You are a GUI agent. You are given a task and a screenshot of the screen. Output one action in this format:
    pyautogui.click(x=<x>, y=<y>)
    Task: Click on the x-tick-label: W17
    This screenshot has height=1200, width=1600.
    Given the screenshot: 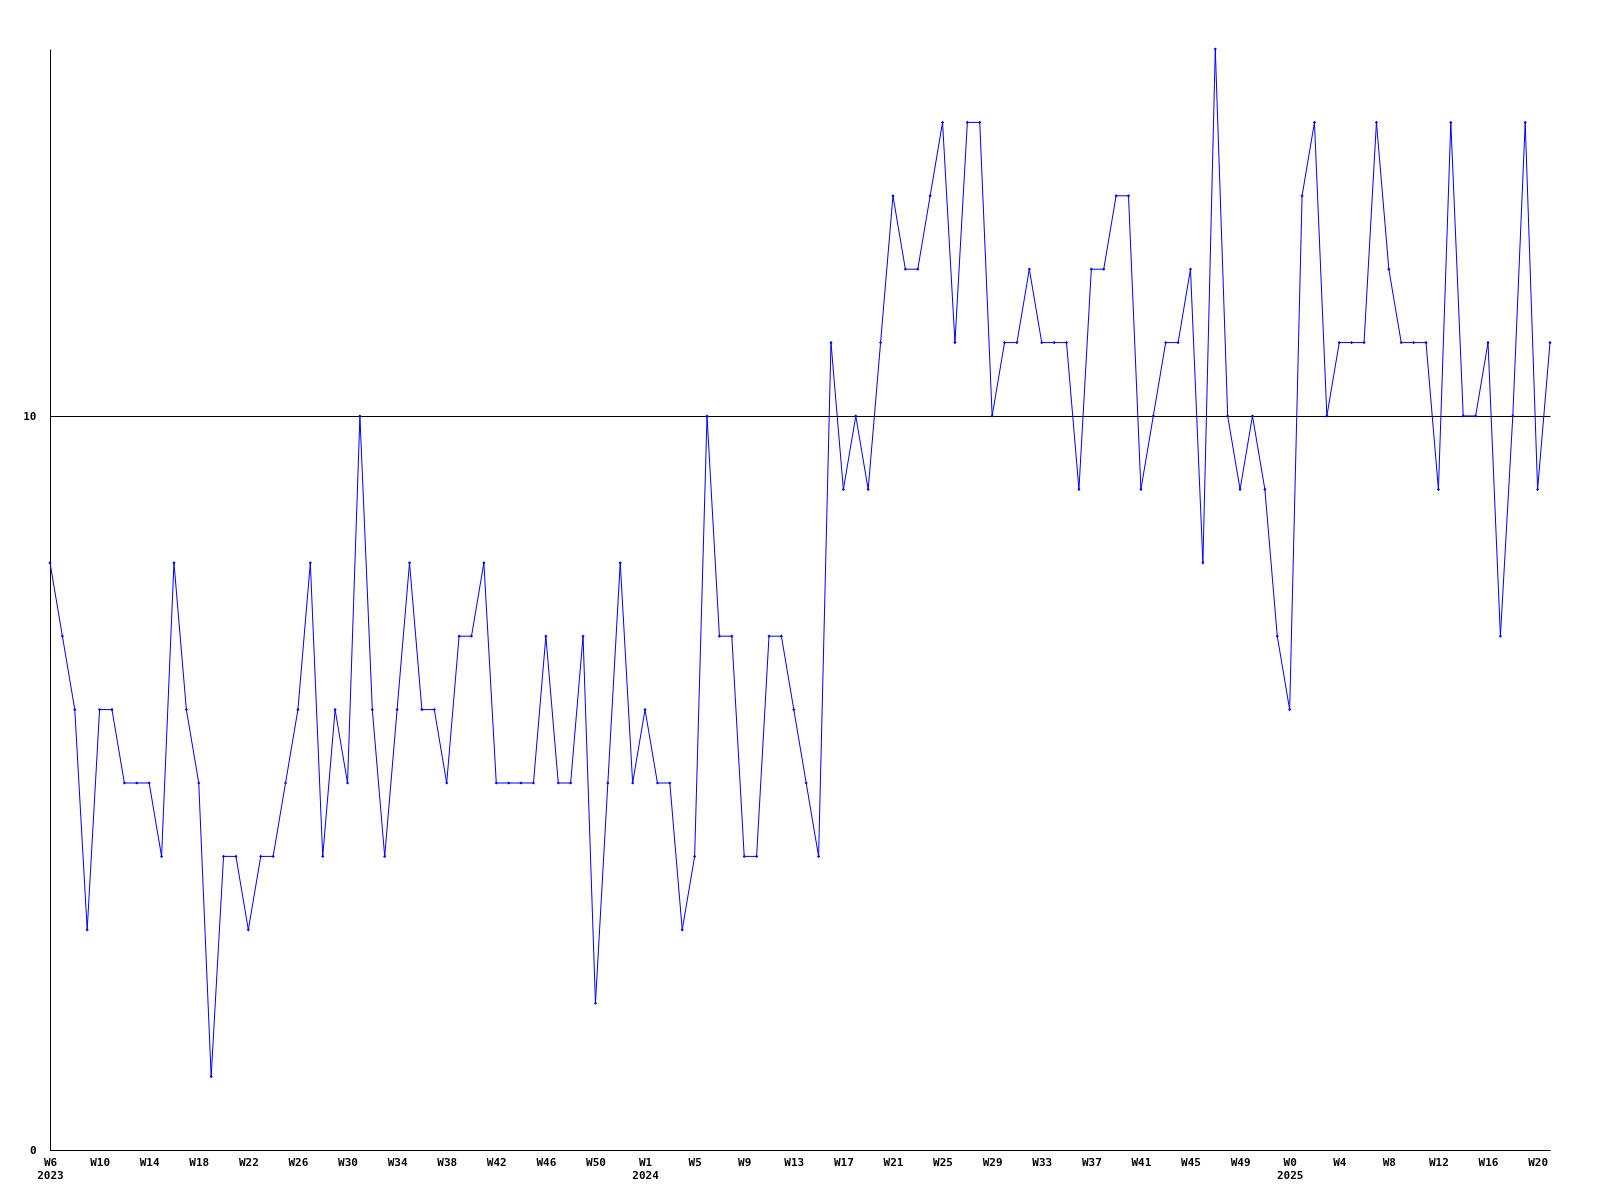 What is the action you would take?
    pyautogui.click(x=843, y=1162)
    